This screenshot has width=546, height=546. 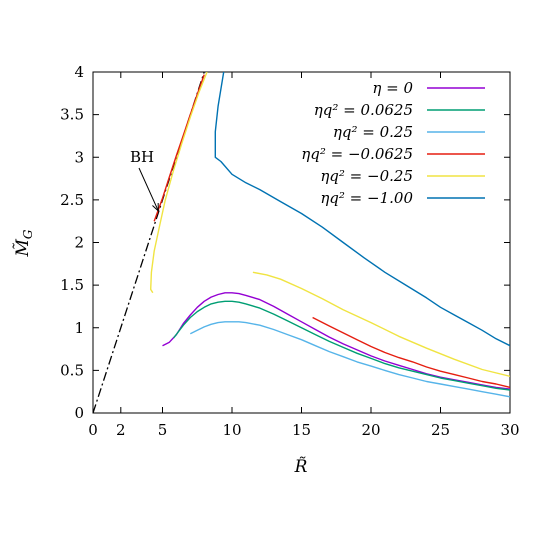 What do you see at coordinates (301, 467) in the screenshot?
I see `x-axis-label: R̃` at bounding box center [301, 467].